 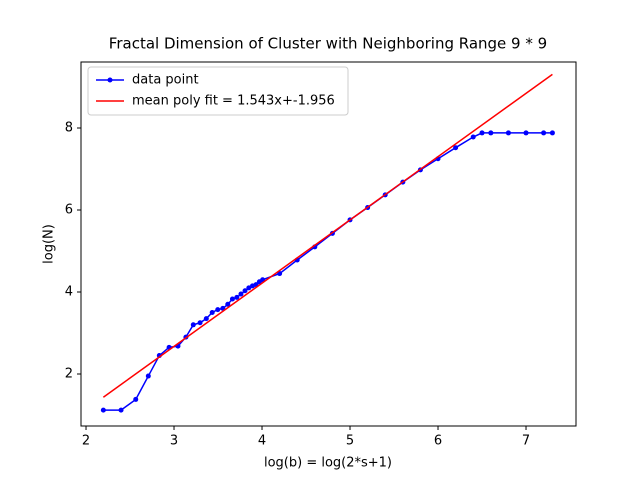 I want to click on y-tick-label: 8, so click(x=69, y=128).